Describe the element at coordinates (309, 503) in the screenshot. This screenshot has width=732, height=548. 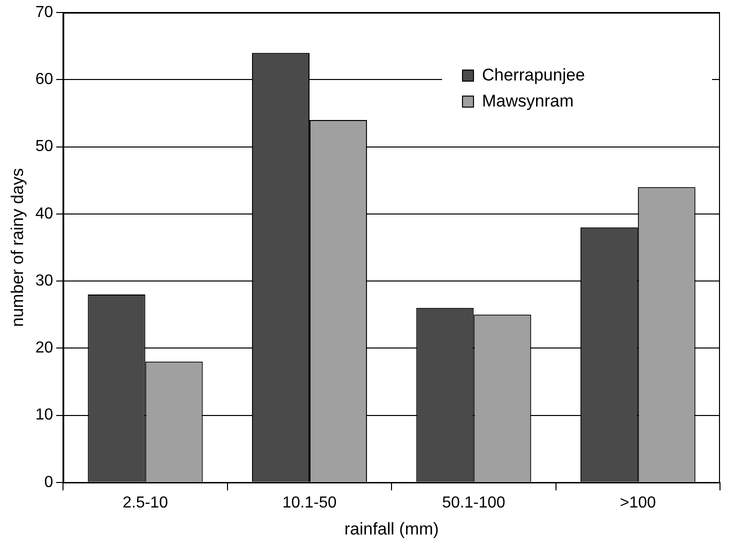
I see `x-tick-label: 10.1-50` at that location.